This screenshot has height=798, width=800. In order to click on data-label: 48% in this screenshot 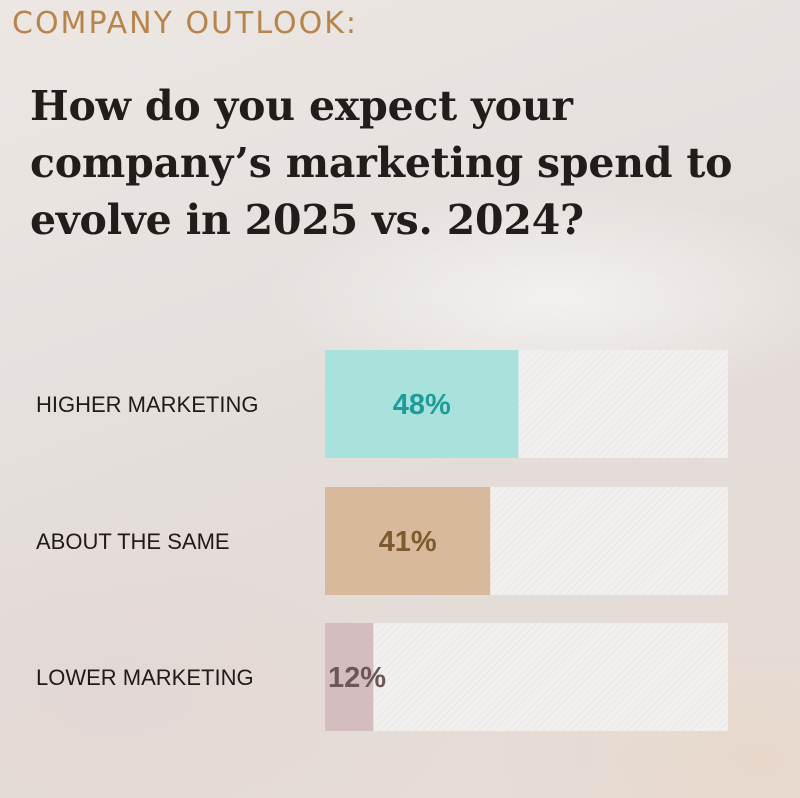, I will do `click(422, 405)`.